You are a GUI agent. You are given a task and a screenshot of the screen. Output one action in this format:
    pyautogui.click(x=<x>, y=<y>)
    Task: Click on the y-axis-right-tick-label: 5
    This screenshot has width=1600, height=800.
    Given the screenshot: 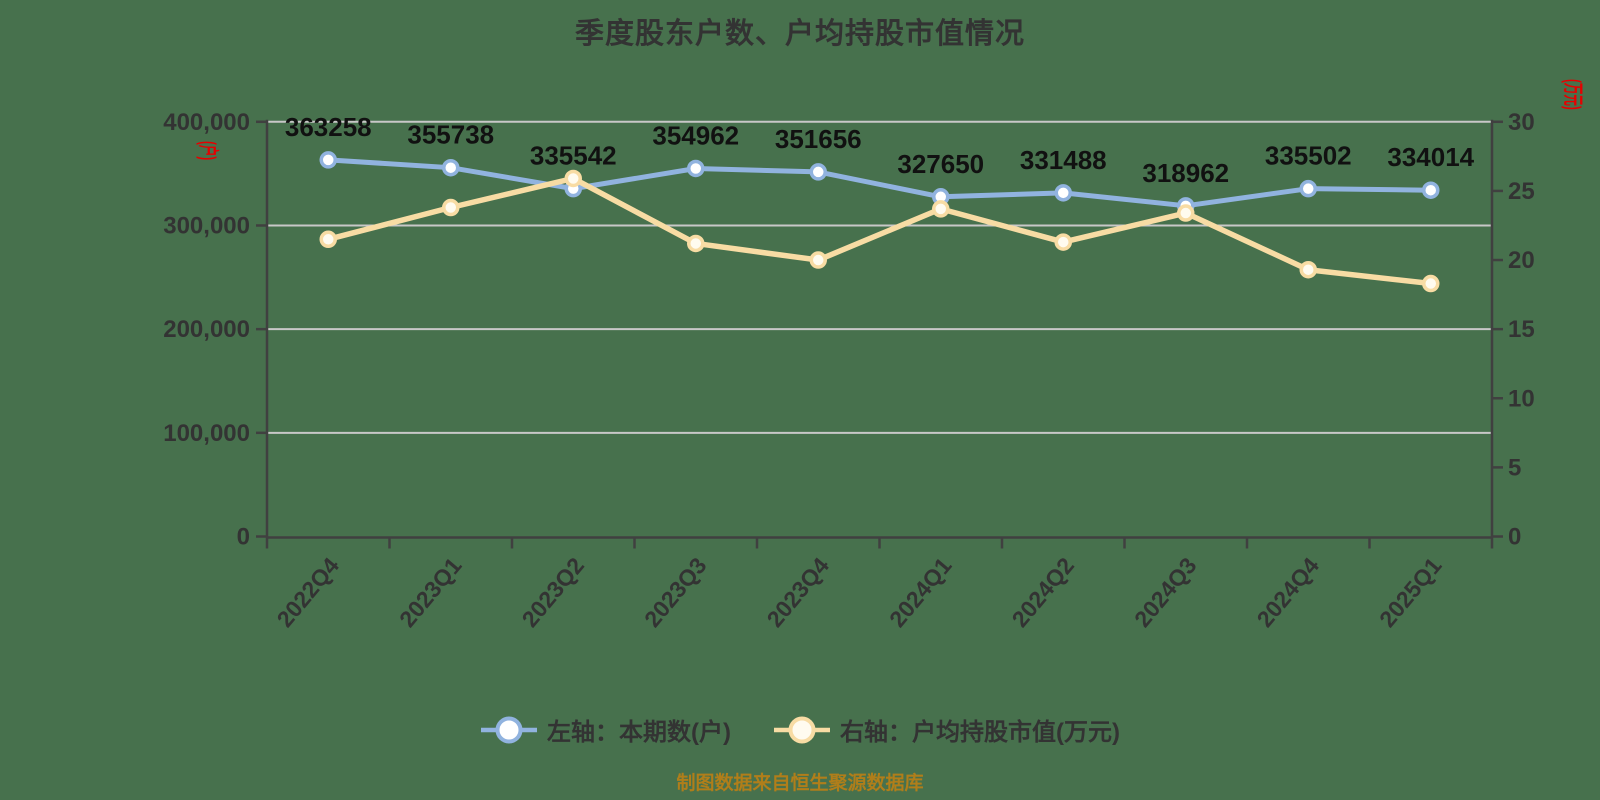 What is the action you would take?
    pyautogui.click(x=1514, y=467)
    